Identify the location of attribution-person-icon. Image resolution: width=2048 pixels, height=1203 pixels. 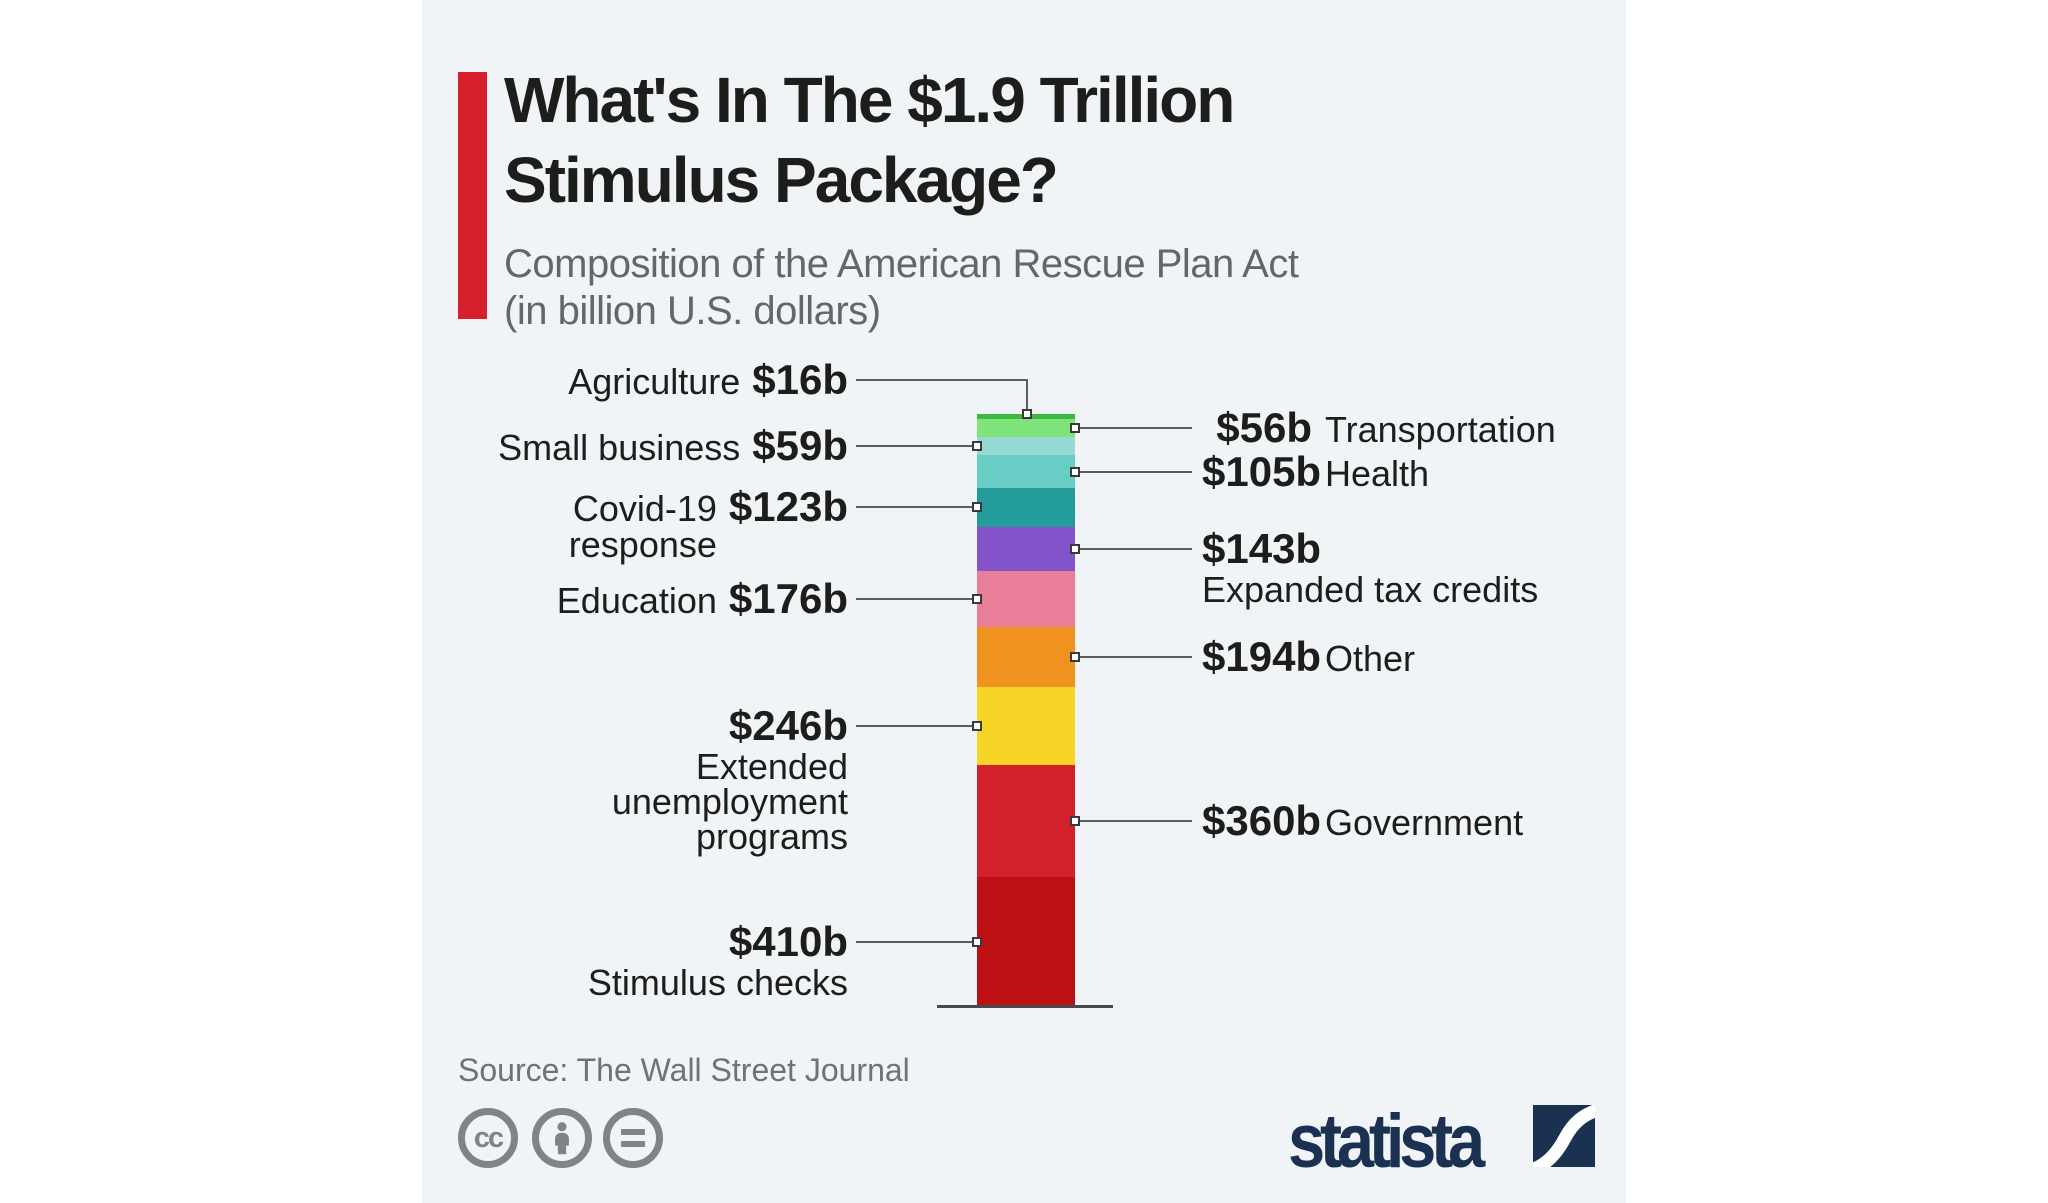
(562, 1138).